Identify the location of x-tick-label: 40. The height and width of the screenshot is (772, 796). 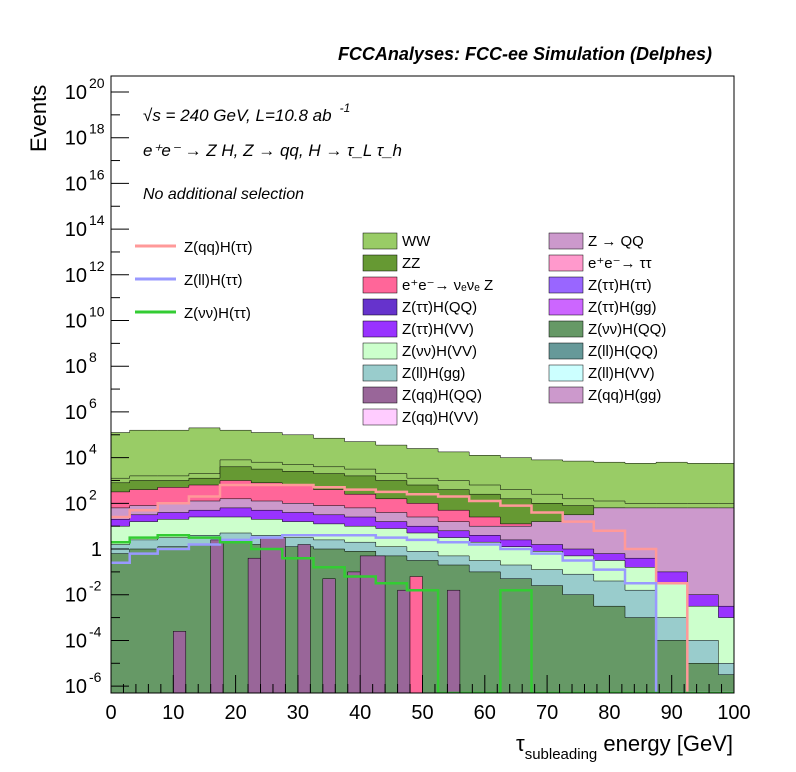
(360, 713).